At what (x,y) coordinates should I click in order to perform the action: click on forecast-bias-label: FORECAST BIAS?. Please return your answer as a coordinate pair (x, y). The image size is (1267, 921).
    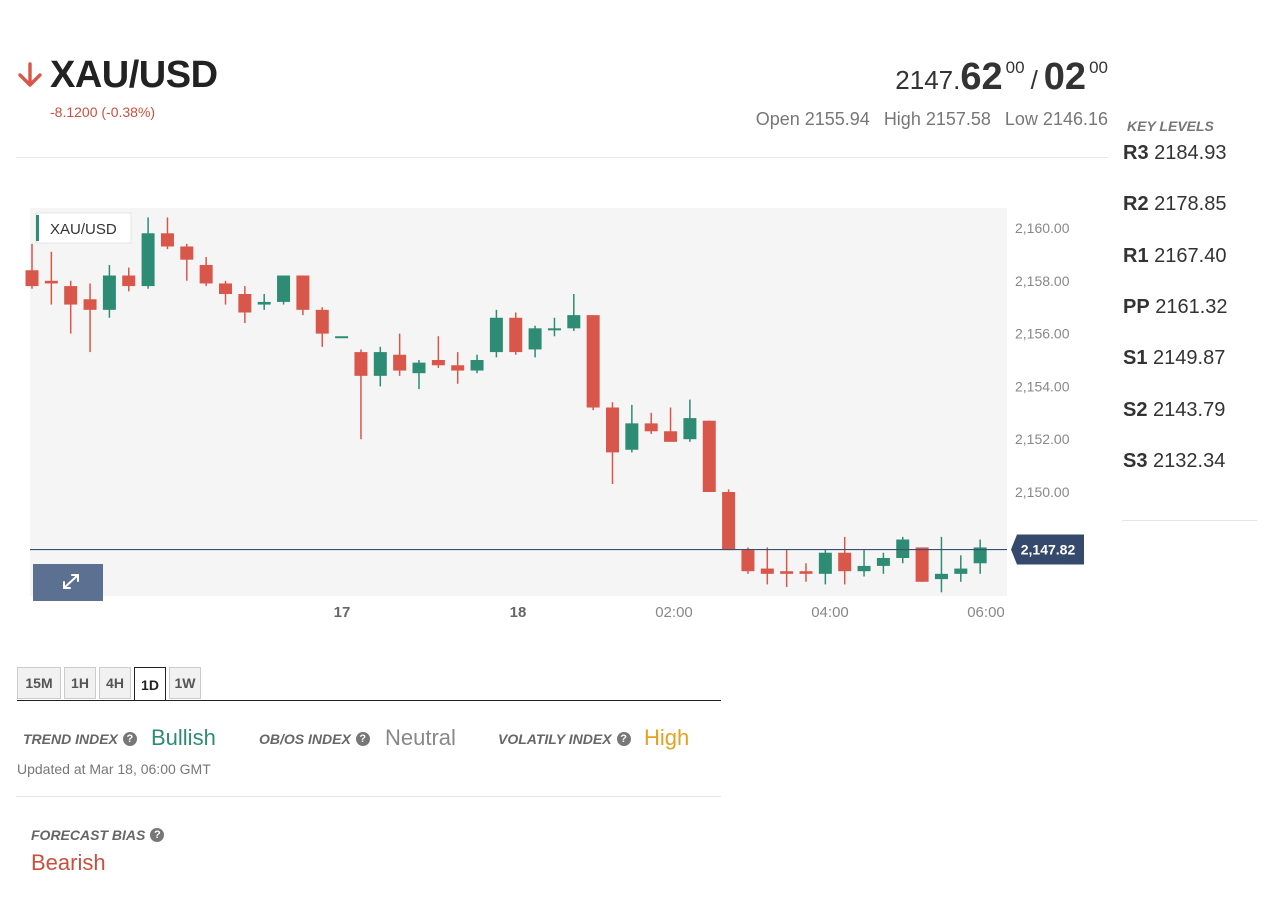
    Looking at the image, I should click on (98, 835).